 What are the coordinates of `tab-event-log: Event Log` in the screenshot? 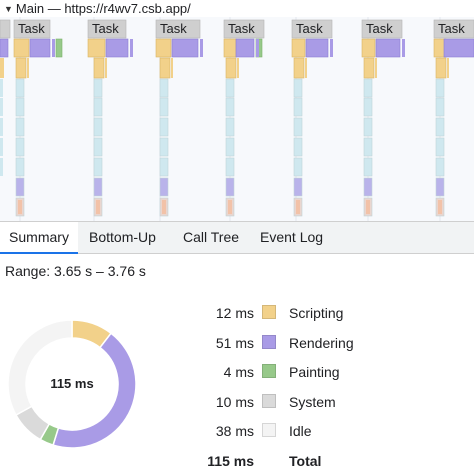 It's located at (292, 237).